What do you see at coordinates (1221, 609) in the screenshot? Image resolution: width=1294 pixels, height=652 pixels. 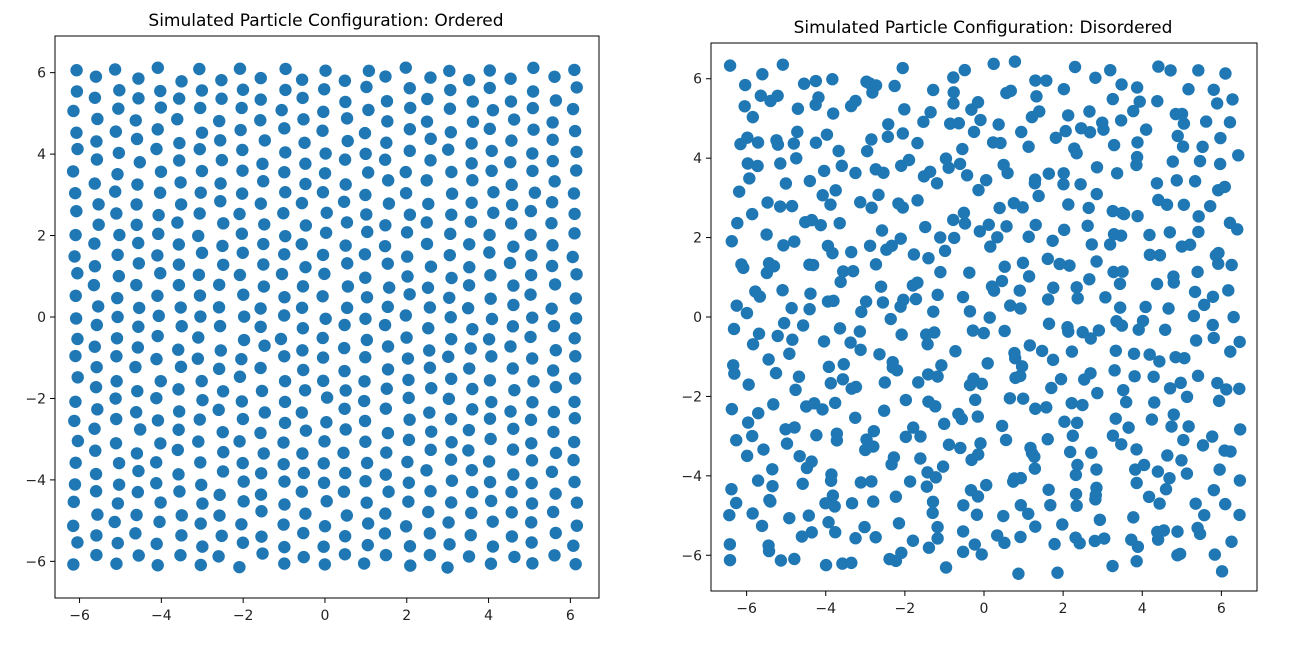 I see `x-tick-label: 6` at bounding box center [1221, 609].